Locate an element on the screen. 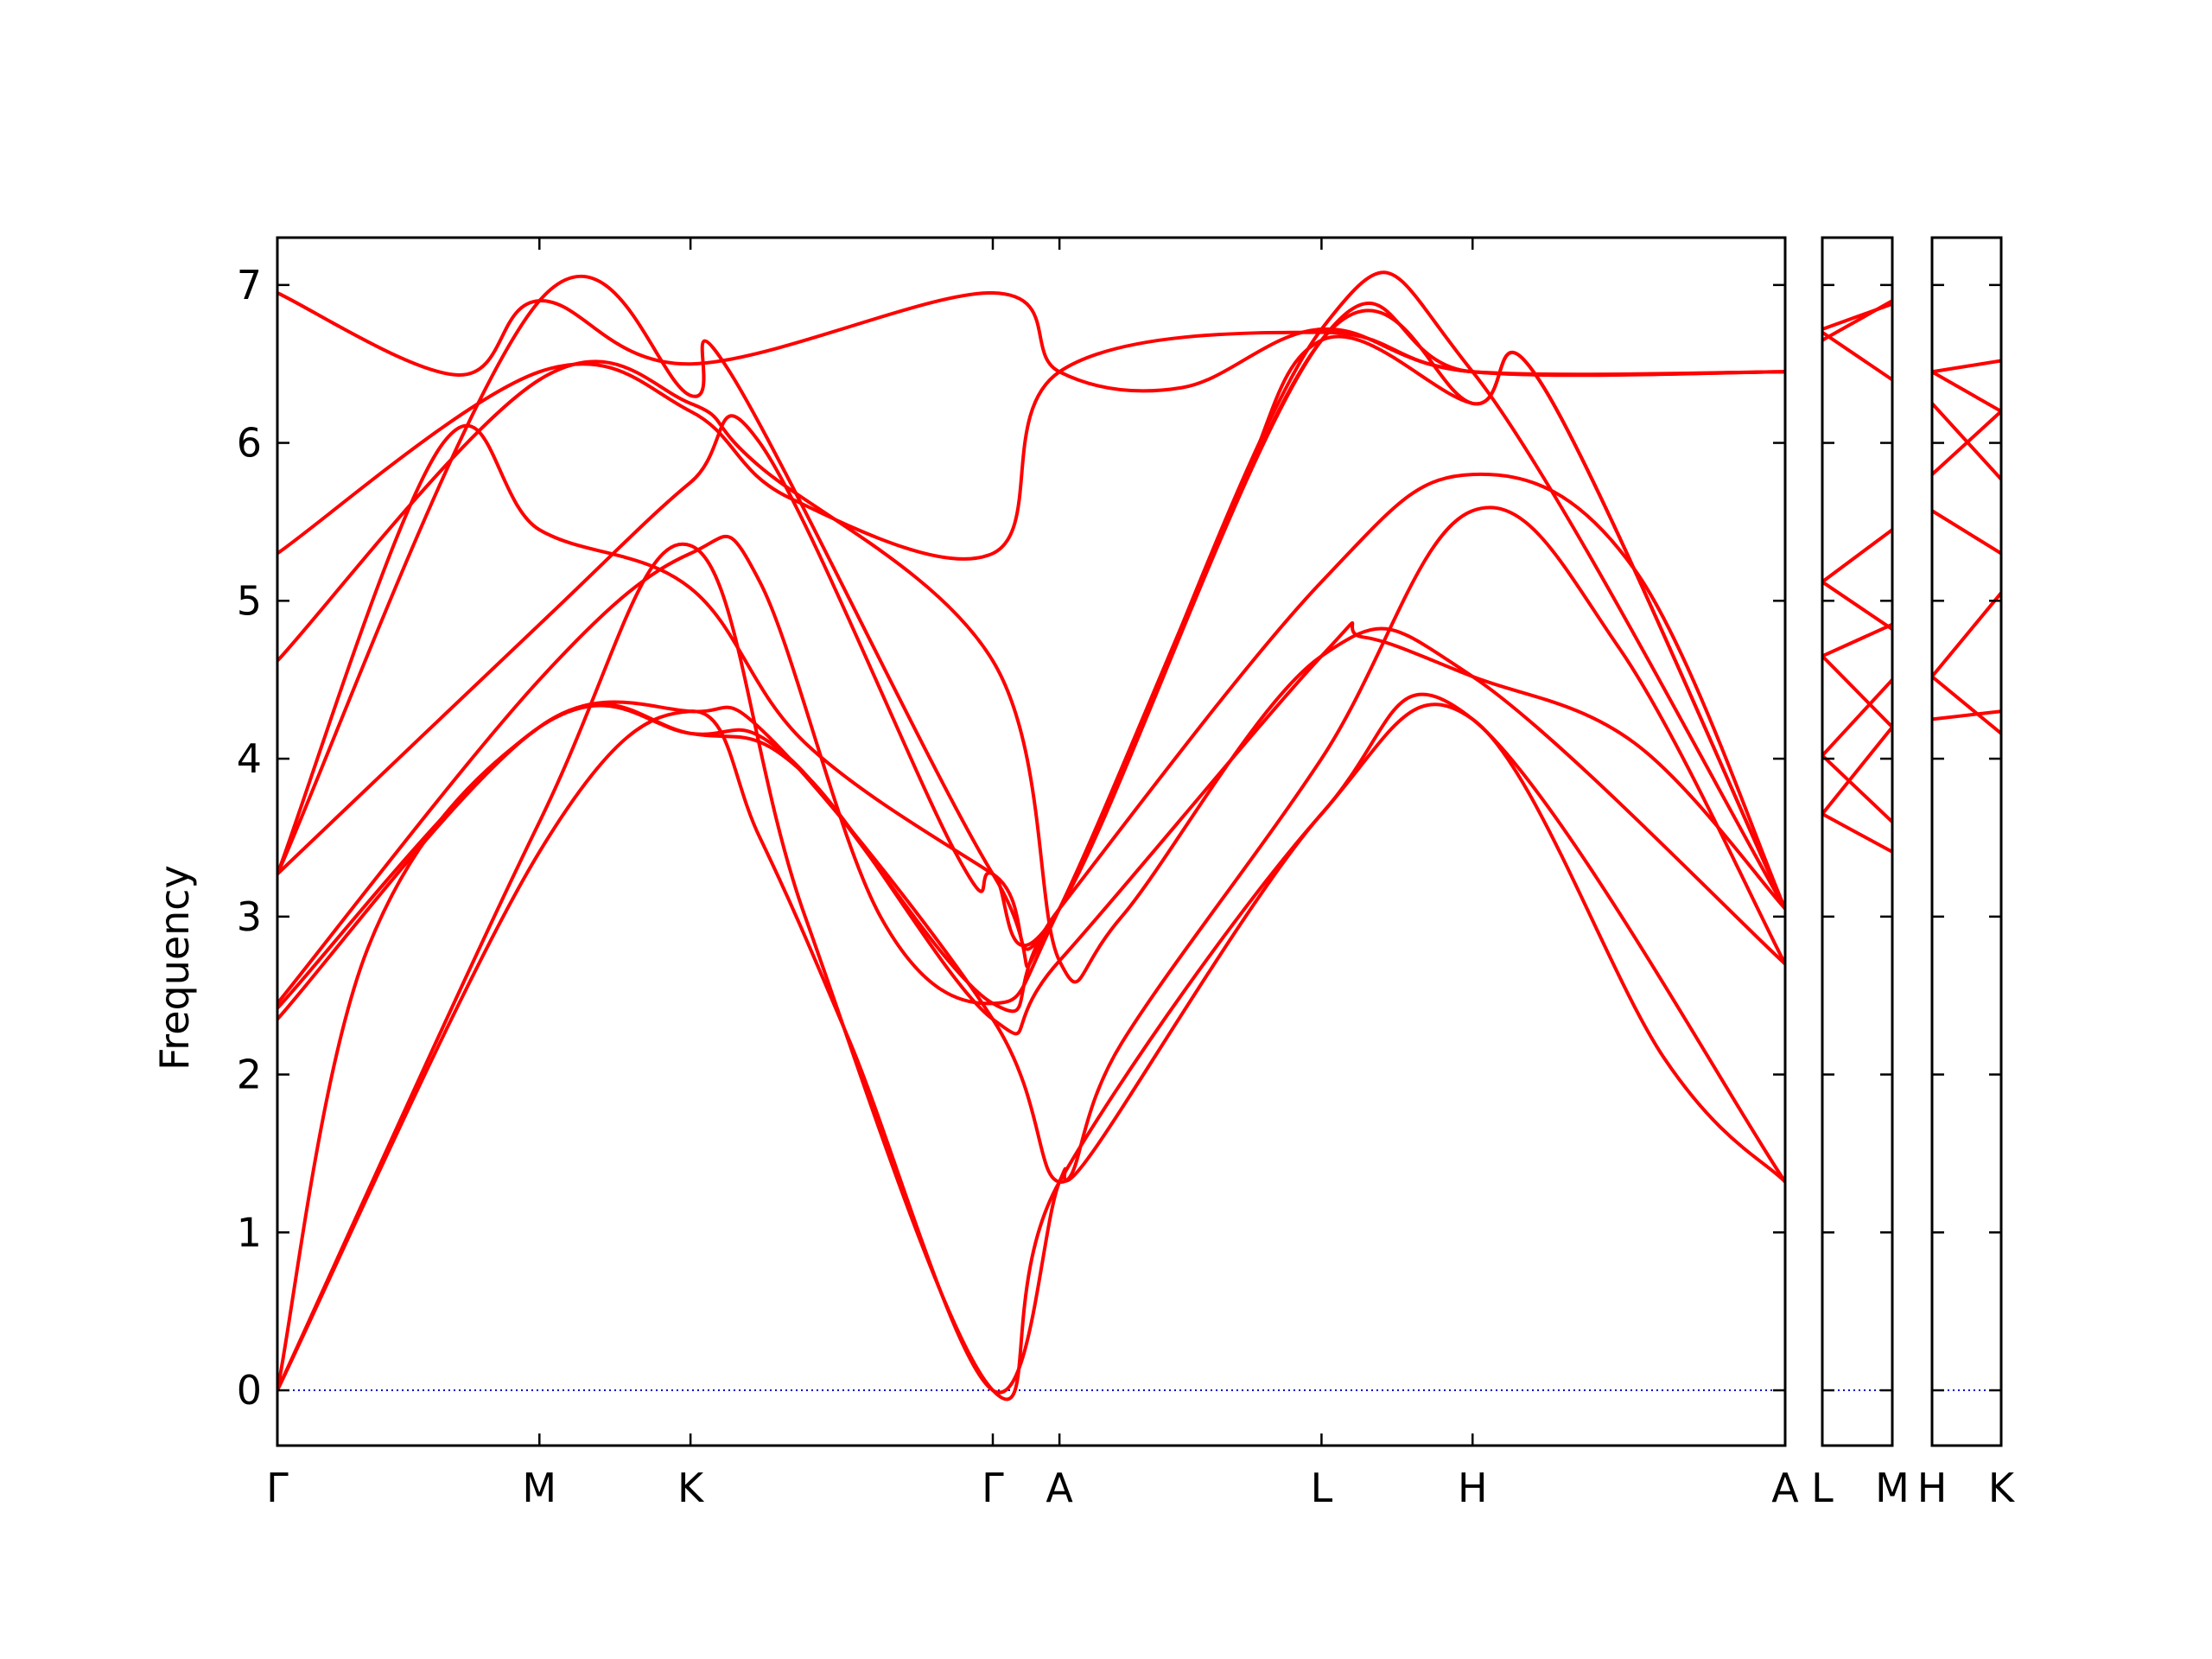 The height and width of the screenshot is (1659, 2212). y-tick-label: 3 is located at coordinates (249, 916).